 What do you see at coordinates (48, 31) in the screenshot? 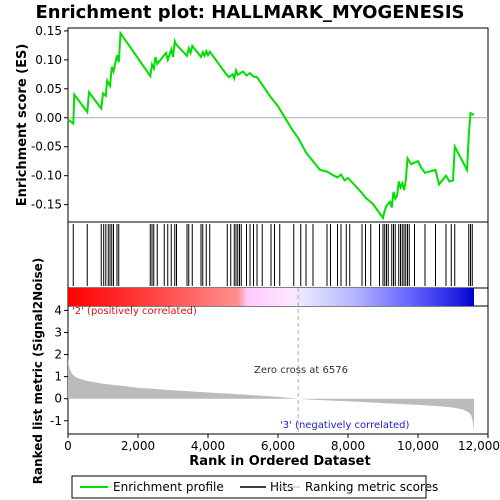
I see `es-y-tick-label: 0.15` at bounding box center [48, 31].